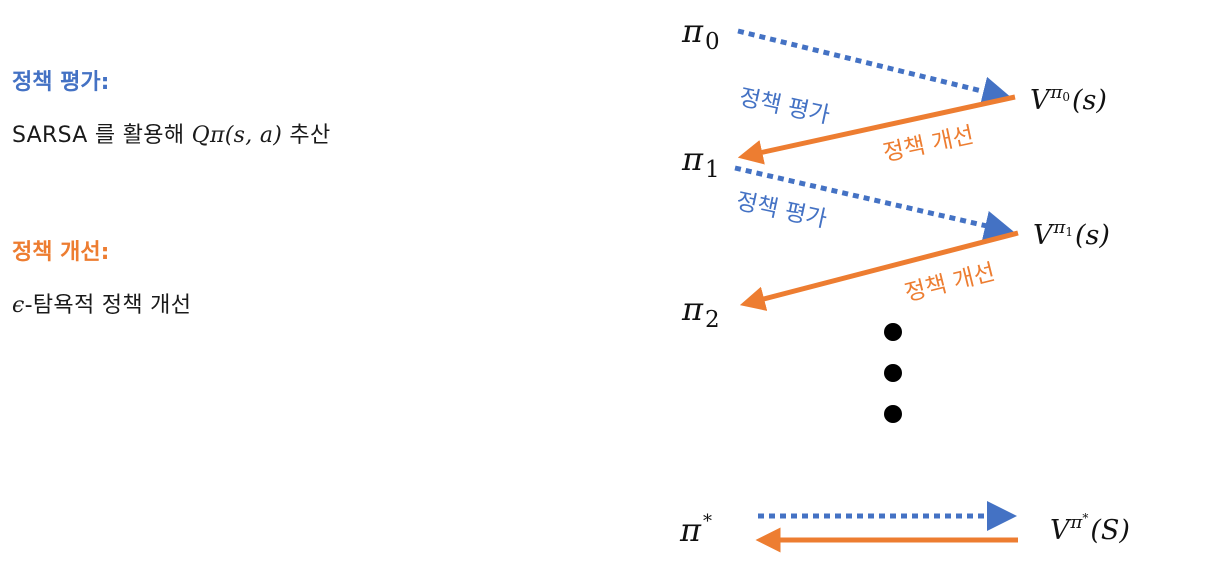 The height and width of the screenshot is (570, 1207). I want to click on eval-arrow-label-2: 정책 평가, so click(781, 210).